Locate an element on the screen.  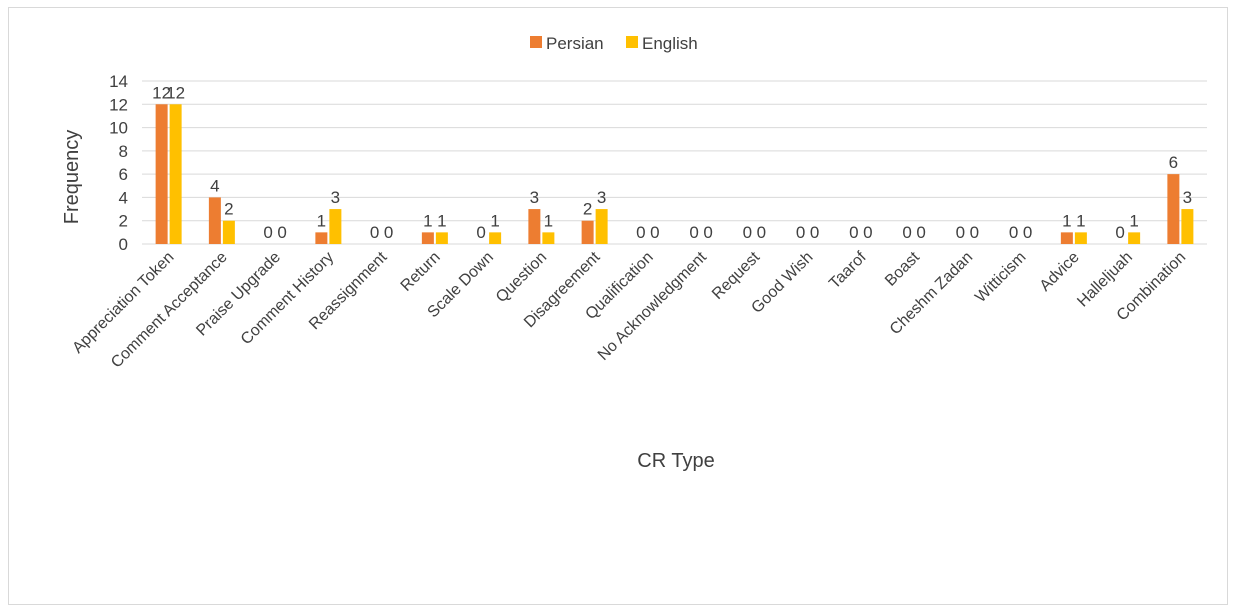
y-tick-label: 14 is located at coordinates (118, 81).